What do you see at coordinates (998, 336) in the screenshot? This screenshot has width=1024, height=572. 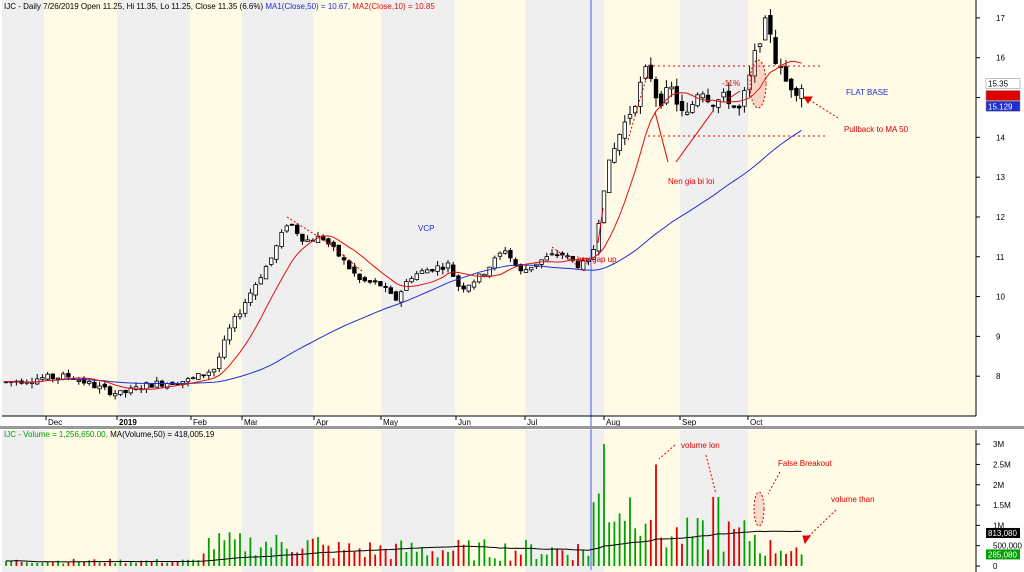 I see `price-tick-label: 9` at bounding box center [998, 336].